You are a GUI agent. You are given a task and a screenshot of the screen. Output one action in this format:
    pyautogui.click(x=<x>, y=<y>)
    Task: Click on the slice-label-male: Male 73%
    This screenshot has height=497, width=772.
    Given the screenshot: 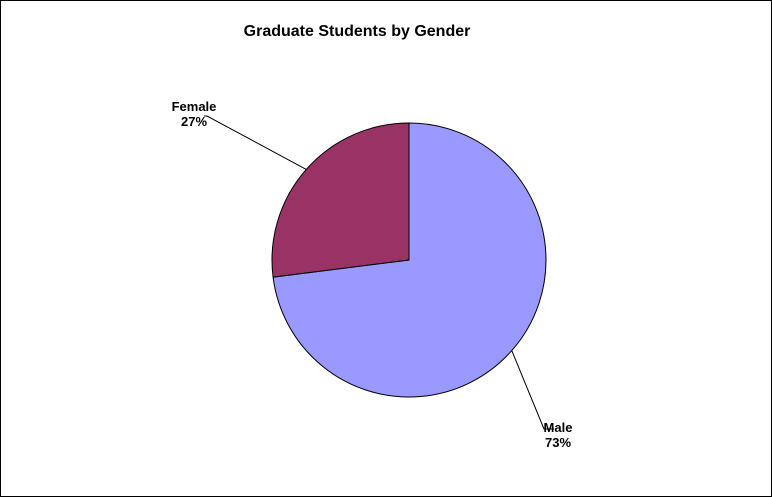 What is the action you would take?
    pyautogui.click(x=558, y=435)
    